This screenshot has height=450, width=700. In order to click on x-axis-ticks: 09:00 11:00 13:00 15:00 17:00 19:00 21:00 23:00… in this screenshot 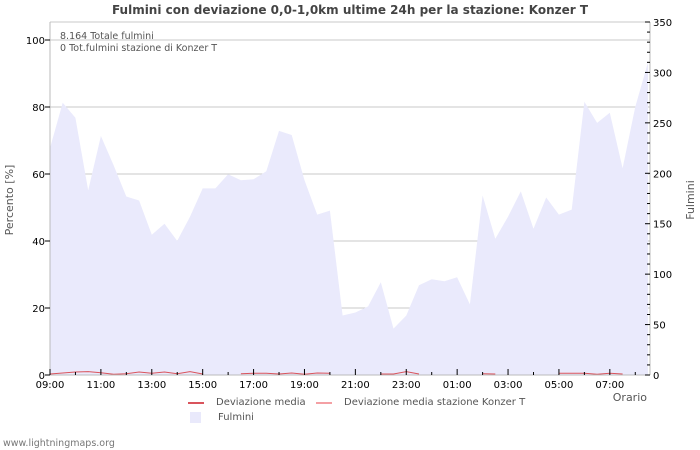, I will do `click(336, 380)`.